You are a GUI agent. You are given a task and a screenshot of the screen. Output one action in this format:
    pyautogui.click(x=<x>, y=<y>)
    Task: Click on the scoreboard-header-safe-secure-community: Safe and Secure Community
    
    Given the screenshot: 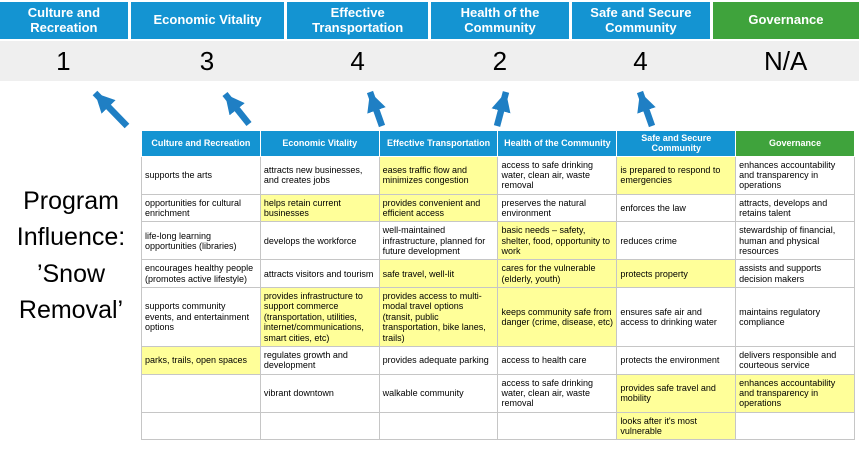 What is the action you would take?
    pyautogui.click(x=640, y=20)
    